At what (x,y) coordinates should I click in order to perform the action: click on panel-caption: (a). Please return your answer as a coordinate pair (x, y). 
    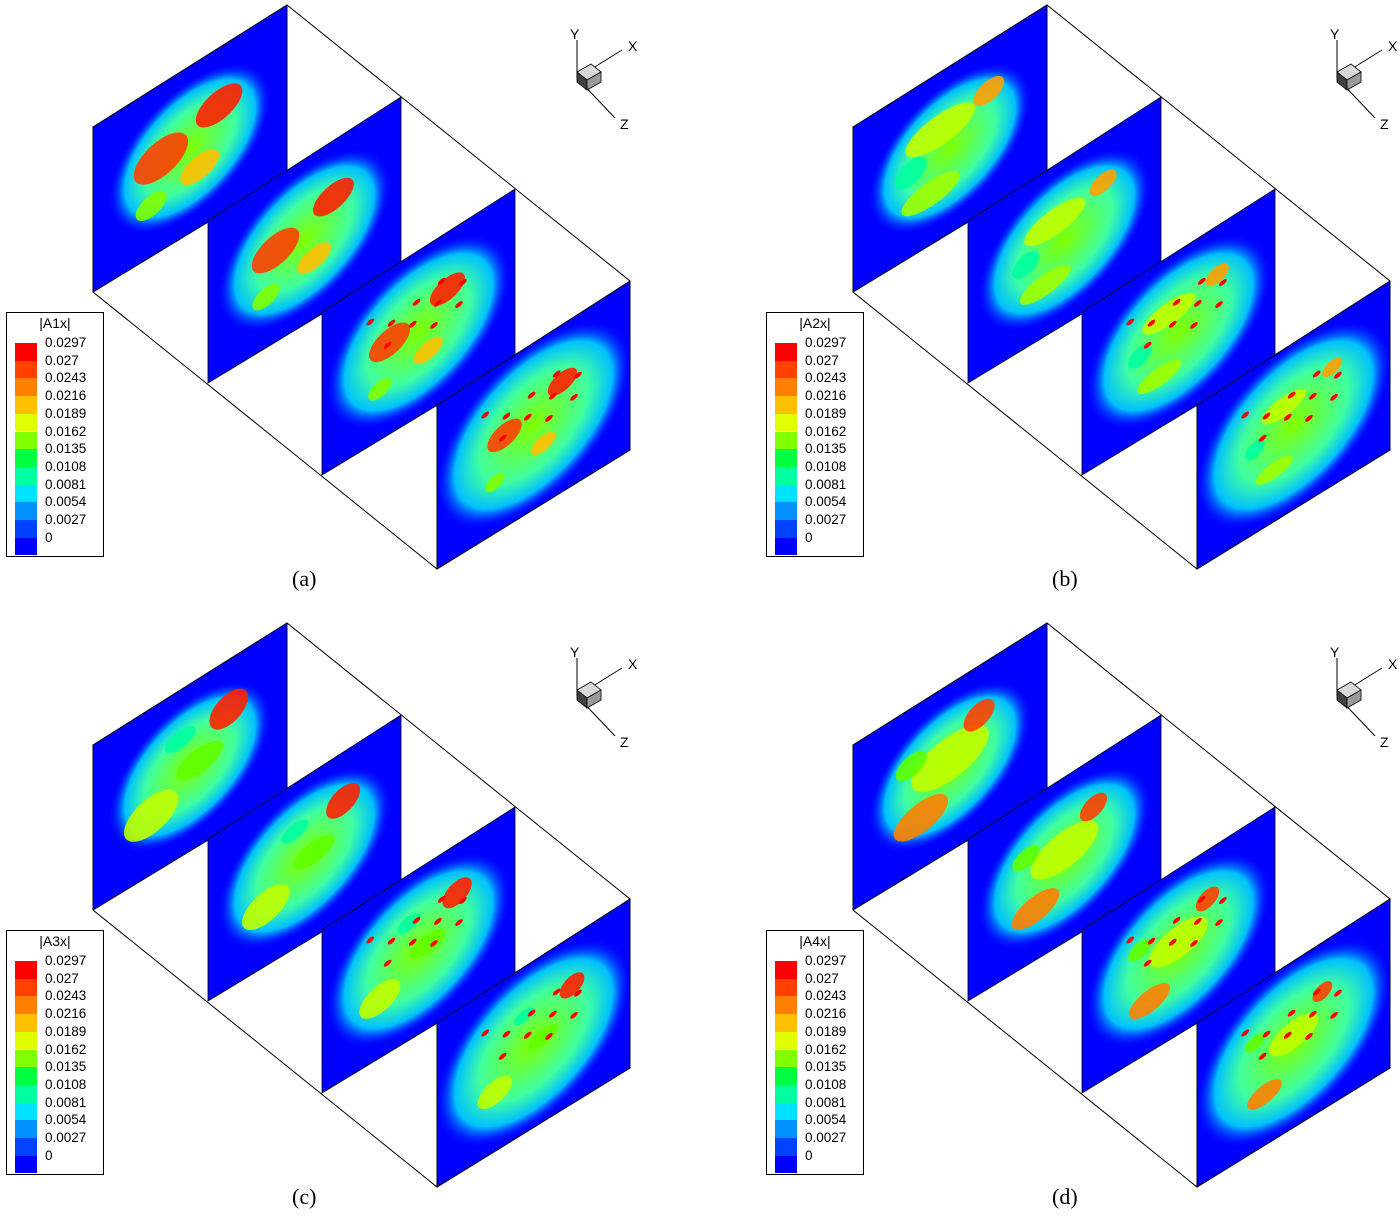
    Looking at the image, I should click on (304, 578).